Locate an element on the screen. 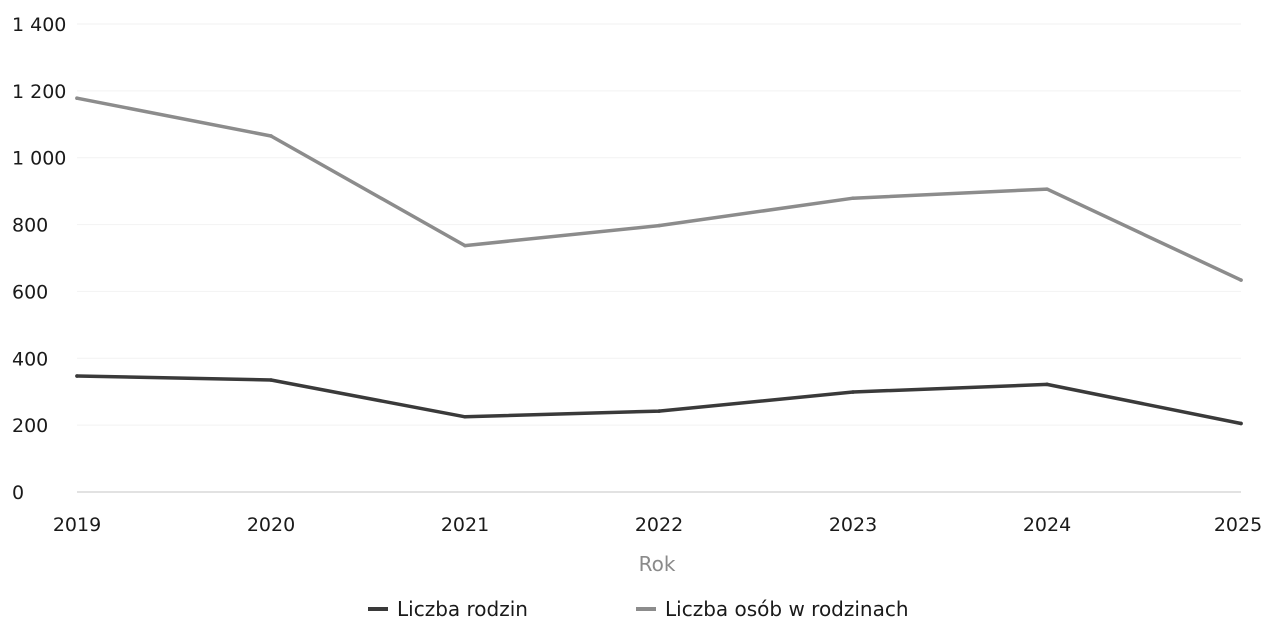  y-tick-label: 0 is located at coordinates (18, 493).